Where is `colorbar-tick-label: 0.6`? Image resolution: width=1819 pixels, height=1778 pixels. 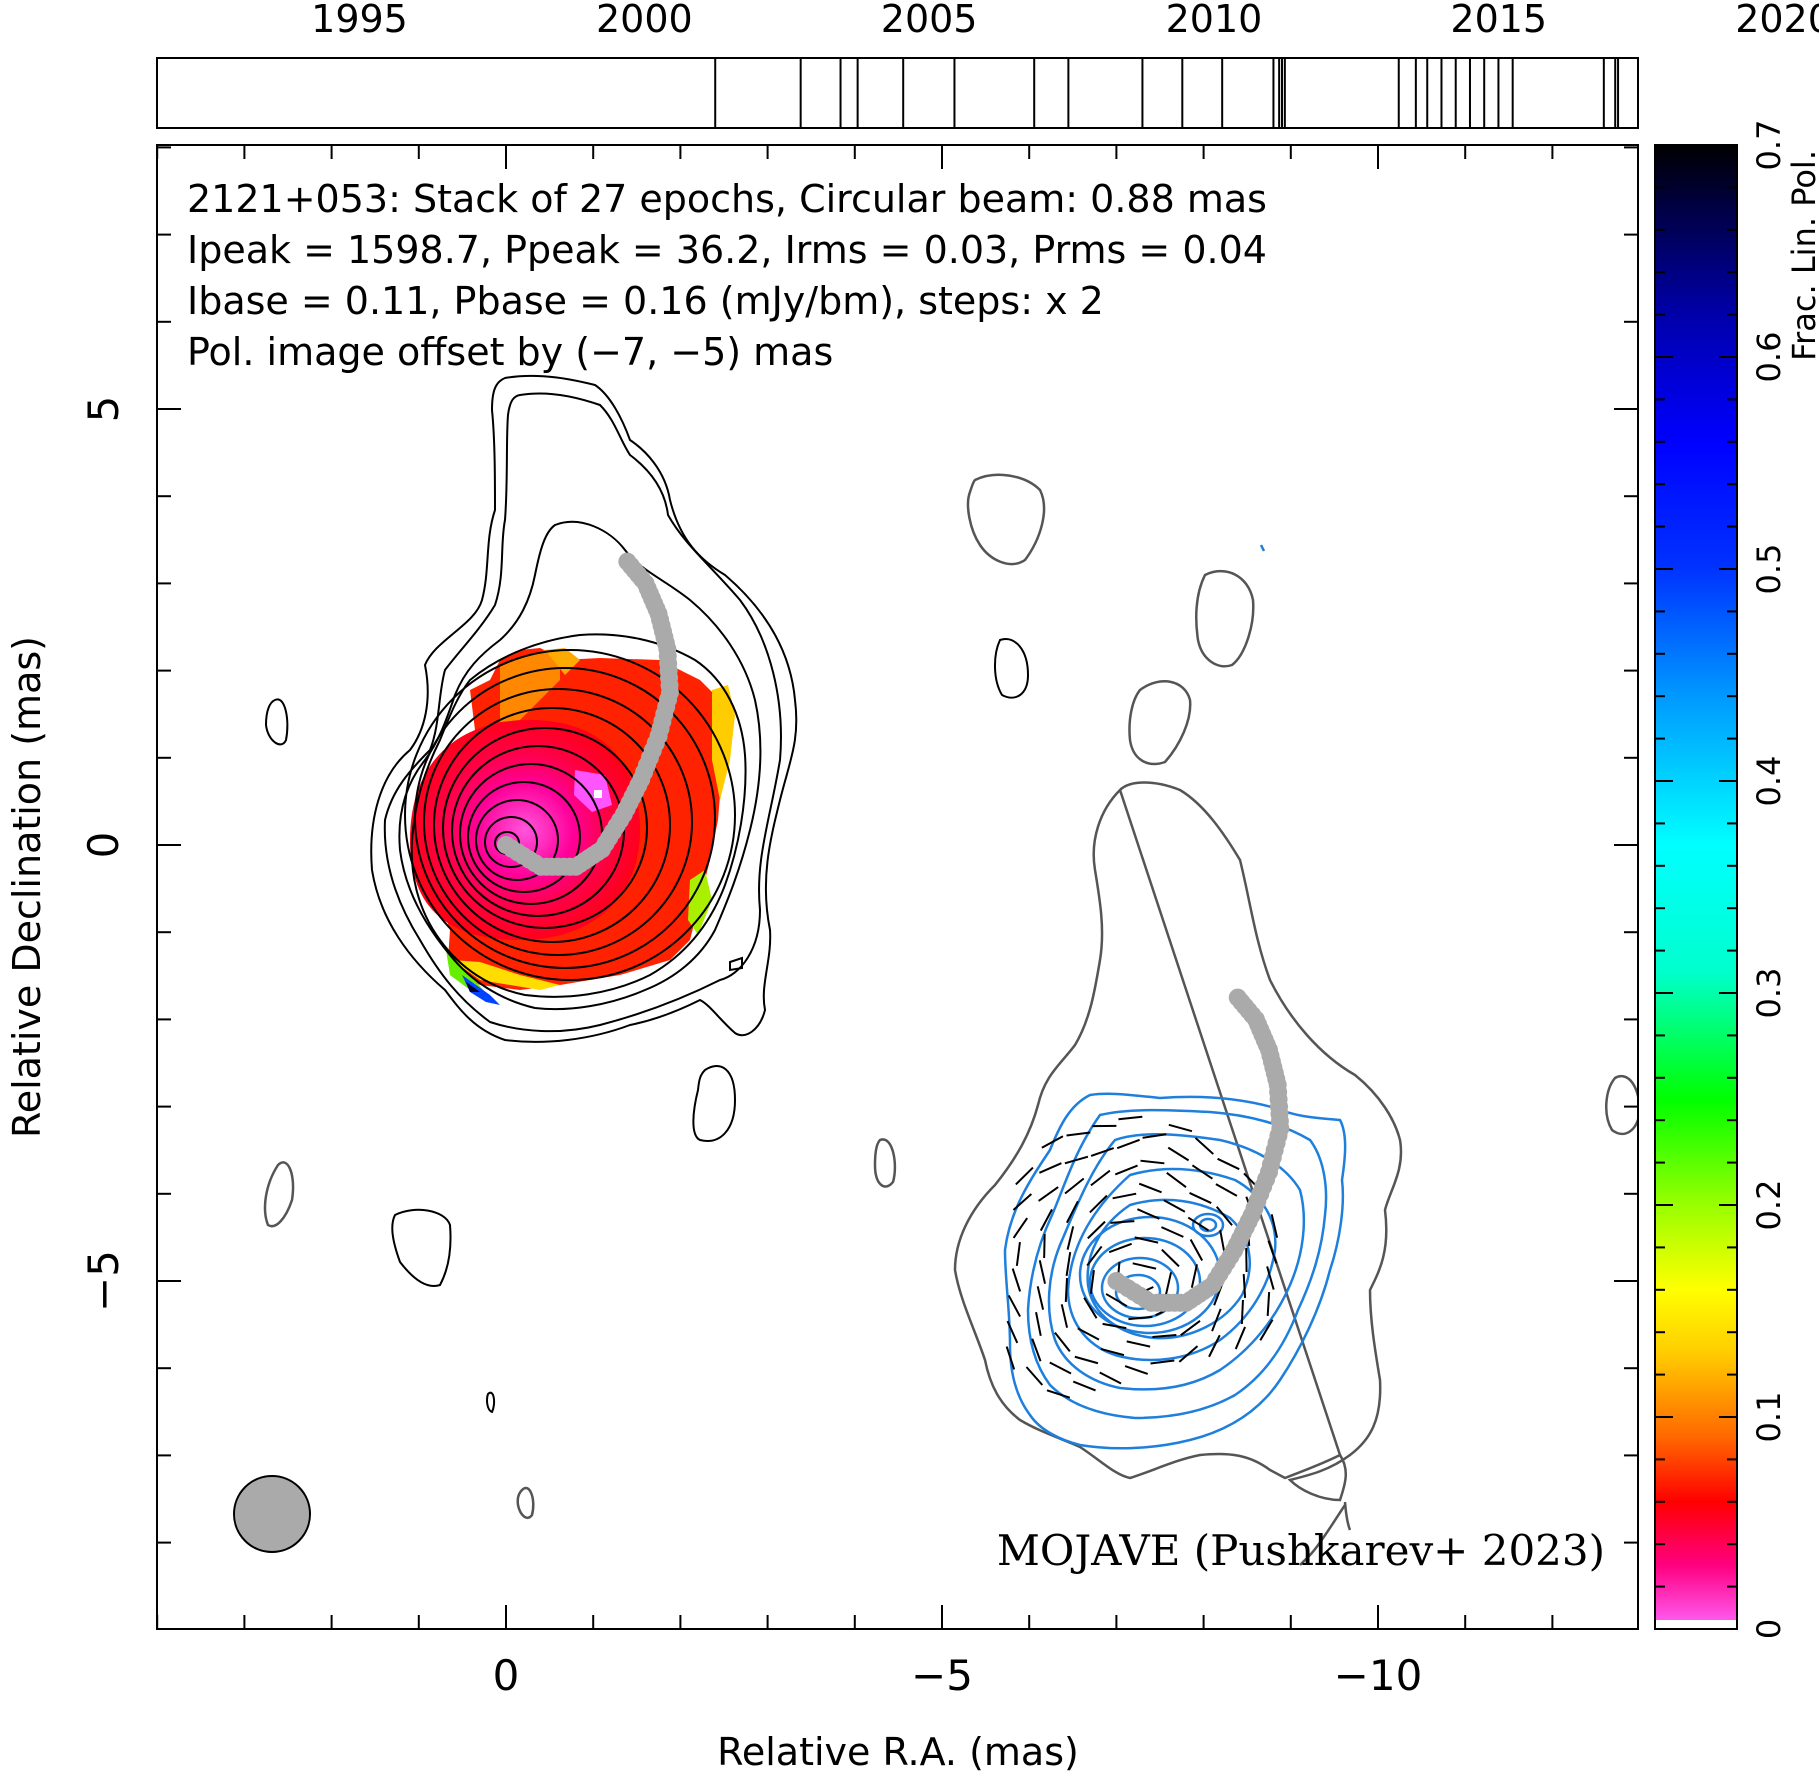 colorbar-tick-label: 0.6 is located at coordinates (1769, 357).